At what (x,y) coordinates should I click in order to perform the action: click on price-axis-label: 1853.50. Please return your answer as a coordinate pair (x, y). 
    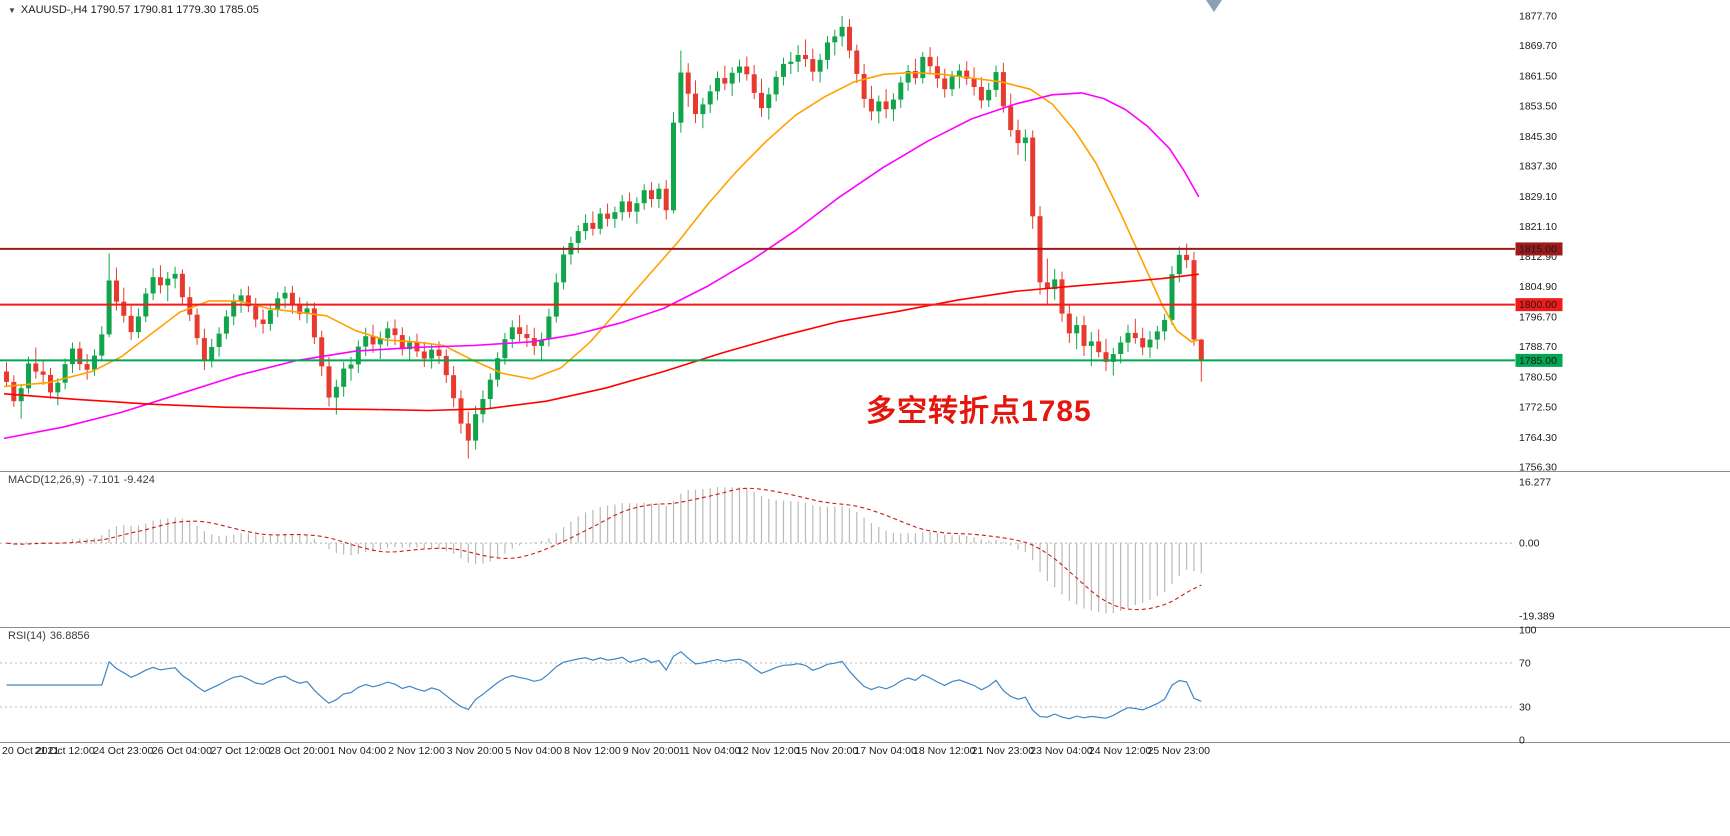
    Looking at the image, I should click on (1538, 106).